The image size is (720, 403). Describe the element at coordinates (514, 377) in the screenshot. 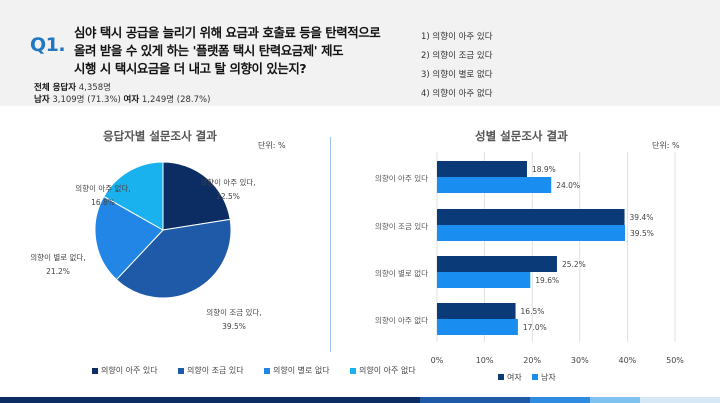

I see `bar-legend-label: 여자` at that location.